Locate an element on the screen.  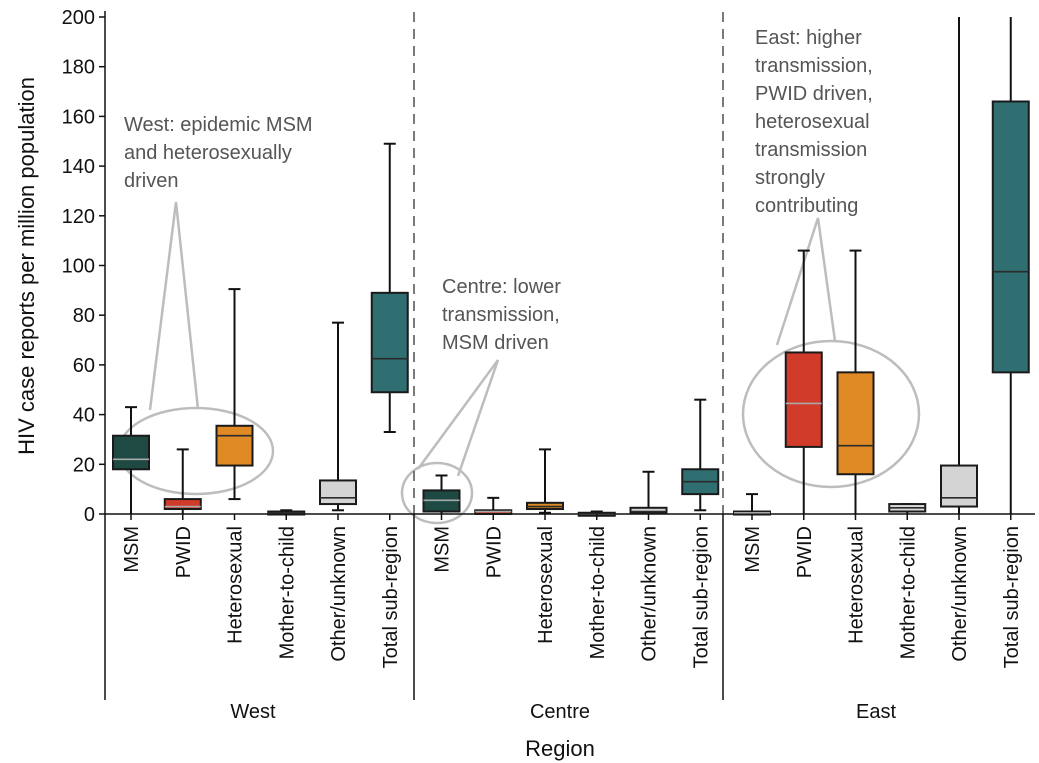
annotation-text: contributing is located at coordinates (806, 206).